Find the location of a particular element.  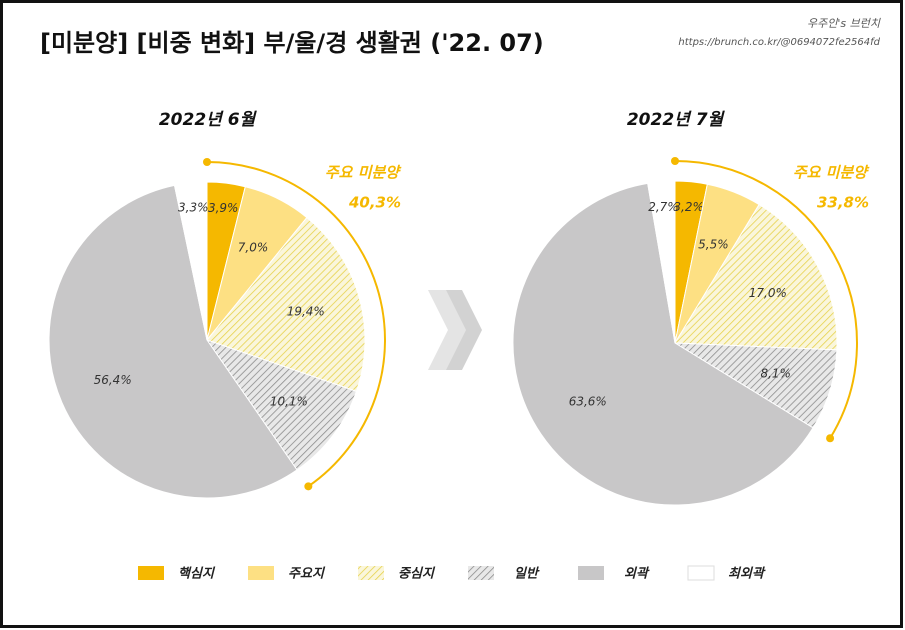

page-title: [미분양] [비중 변화] 부/울/경 생활권 ('22. 07) is located at coordinates (292, 43).